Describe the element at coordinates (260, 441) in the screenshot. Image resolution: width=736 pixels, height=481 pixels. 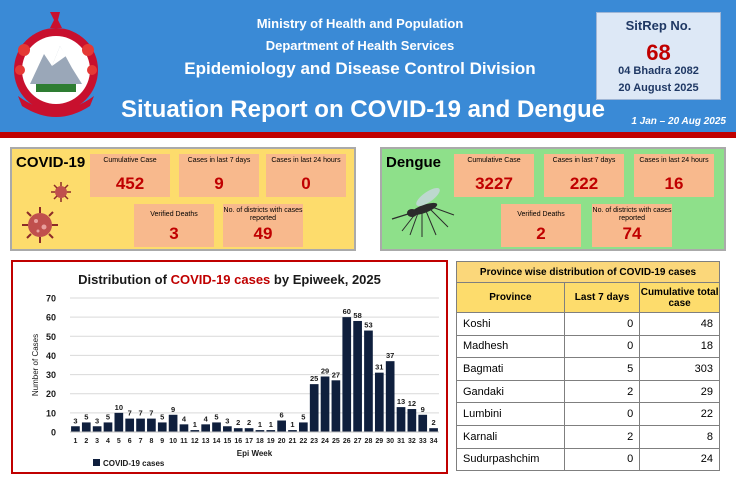
I see `x-tick-label: 18` at that location.